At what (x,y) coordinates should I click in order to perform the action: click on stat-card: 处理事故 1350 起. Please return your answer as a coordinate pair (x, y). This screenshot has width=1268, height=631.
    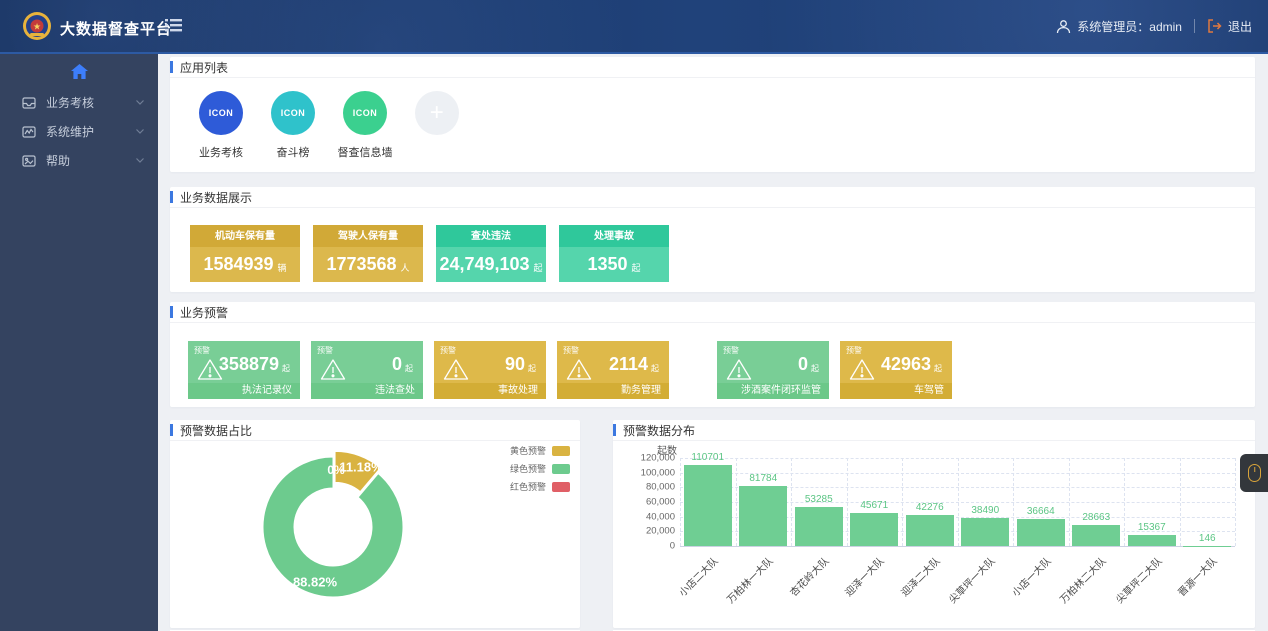
    Looking at the image, I should click on (614, 253).